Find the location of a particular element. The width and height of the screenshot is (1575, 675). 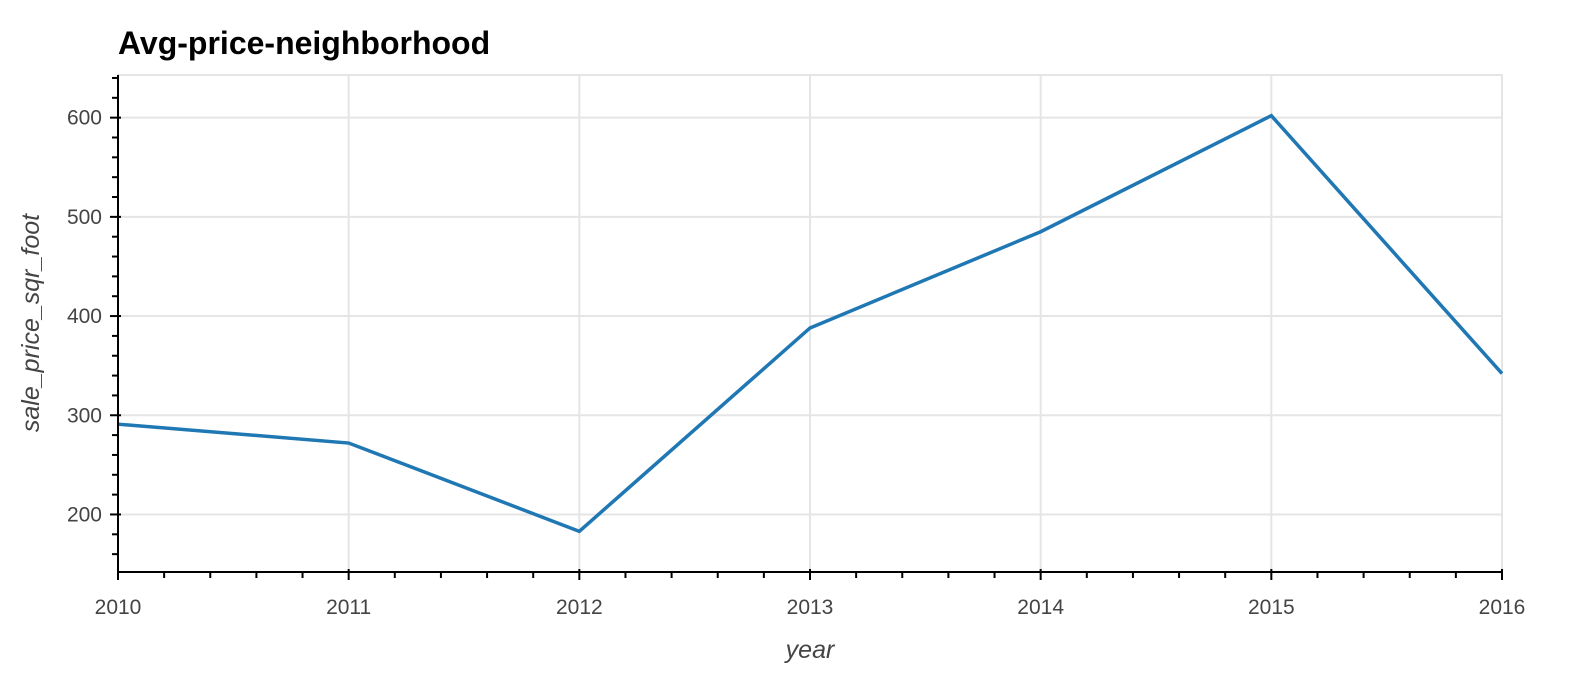

x-tick-label: 2011 is located at coordinates (348, 607).